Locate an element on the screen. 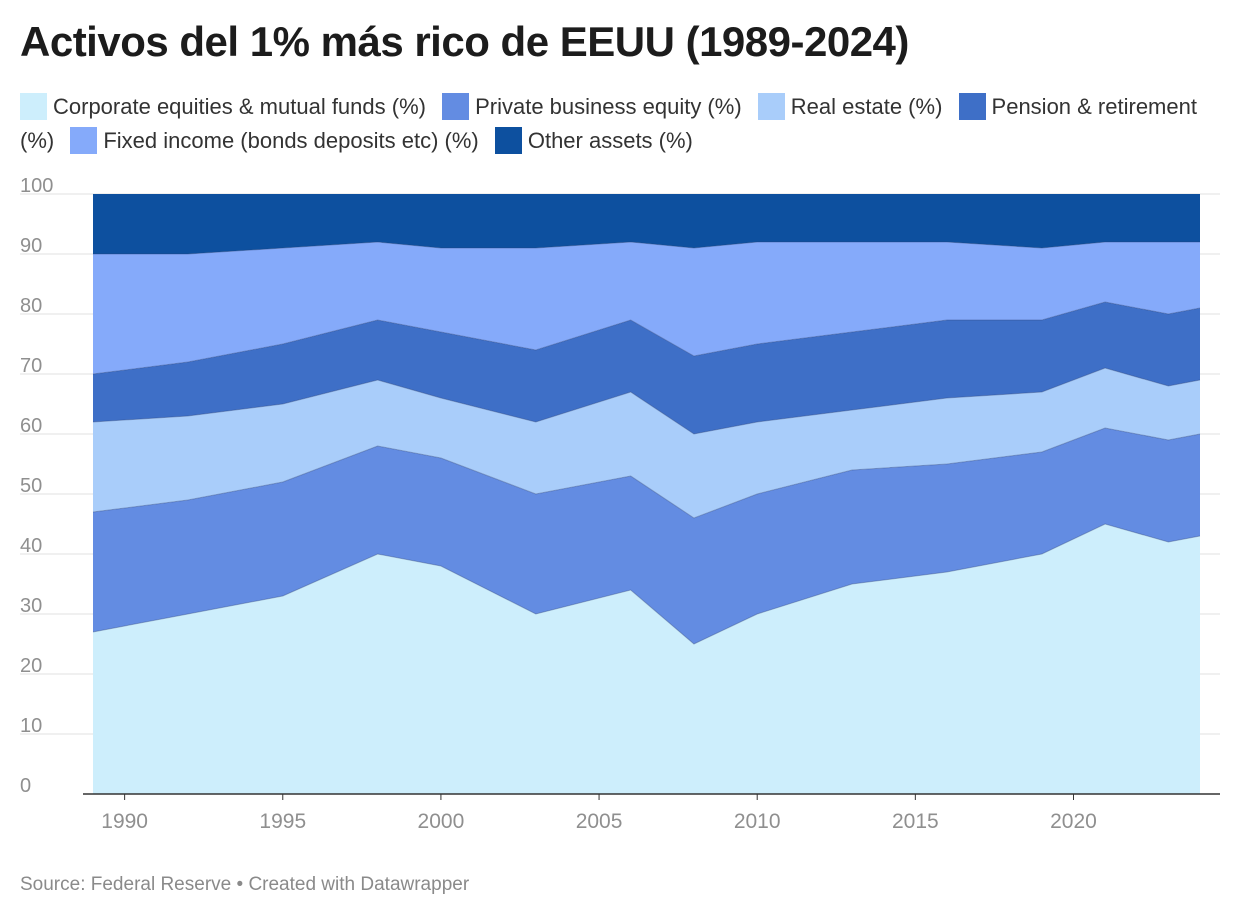  legend-label: Real estate (%) is located at coordinates (866, 106).